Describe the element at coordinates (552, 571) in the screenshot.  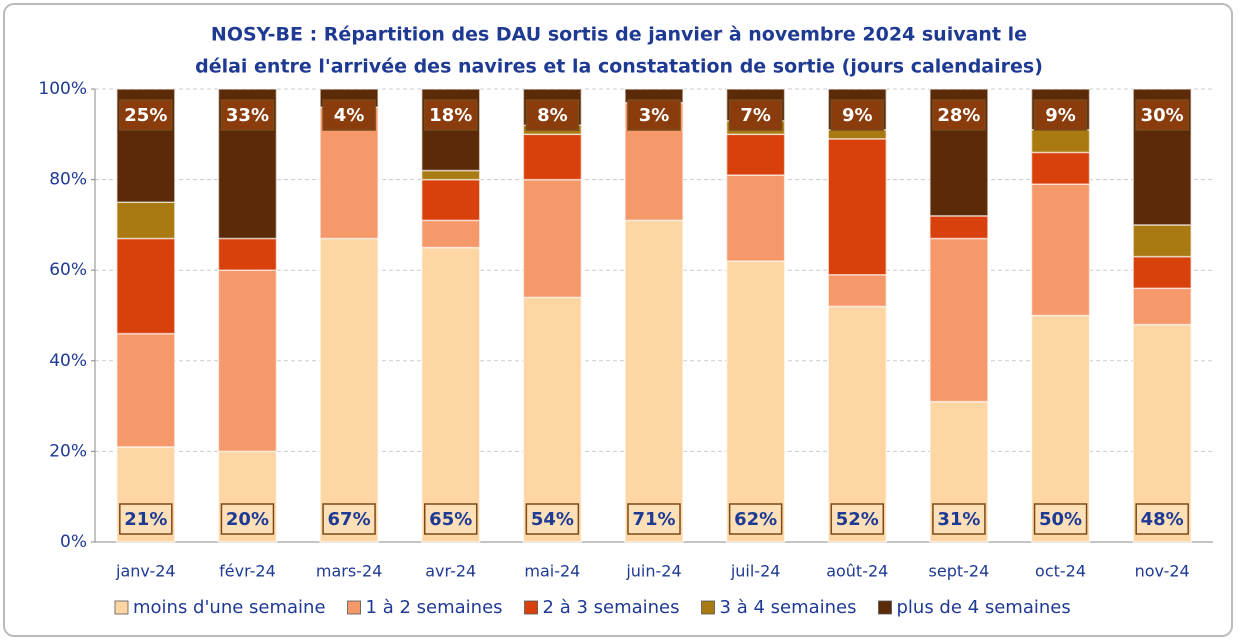
I see `x-tick-label: mai-24` at that location.